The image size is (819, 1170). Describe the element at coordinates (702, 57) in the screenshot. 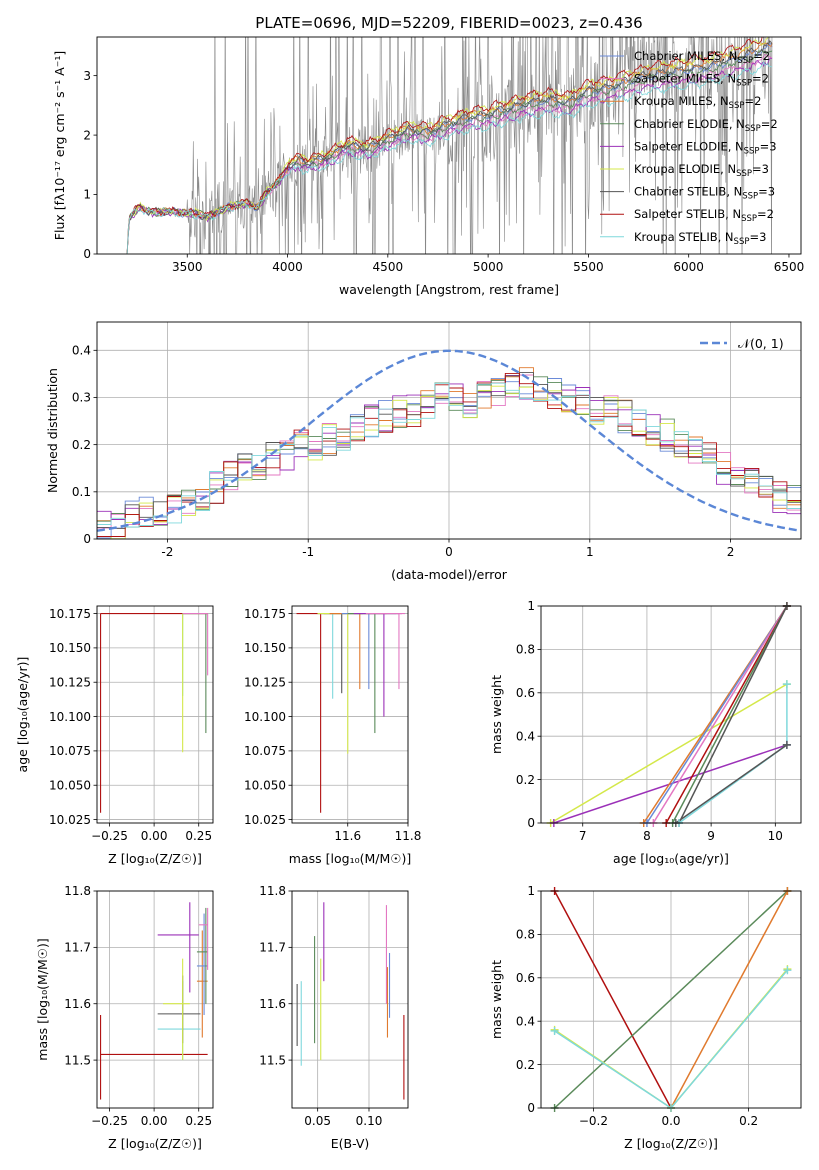

I see `legend-entry: Chabrier MILES, NSSP=2` at that location.